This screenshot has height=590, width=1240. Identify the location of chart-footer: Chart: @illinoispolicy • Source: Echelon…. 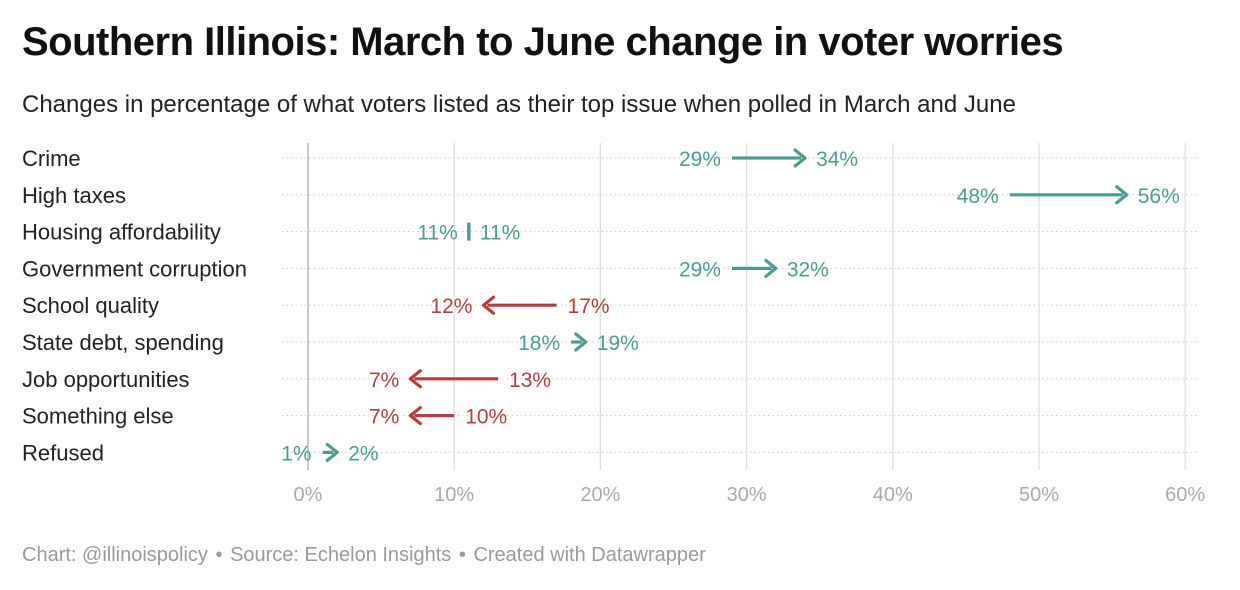
(364, 555).